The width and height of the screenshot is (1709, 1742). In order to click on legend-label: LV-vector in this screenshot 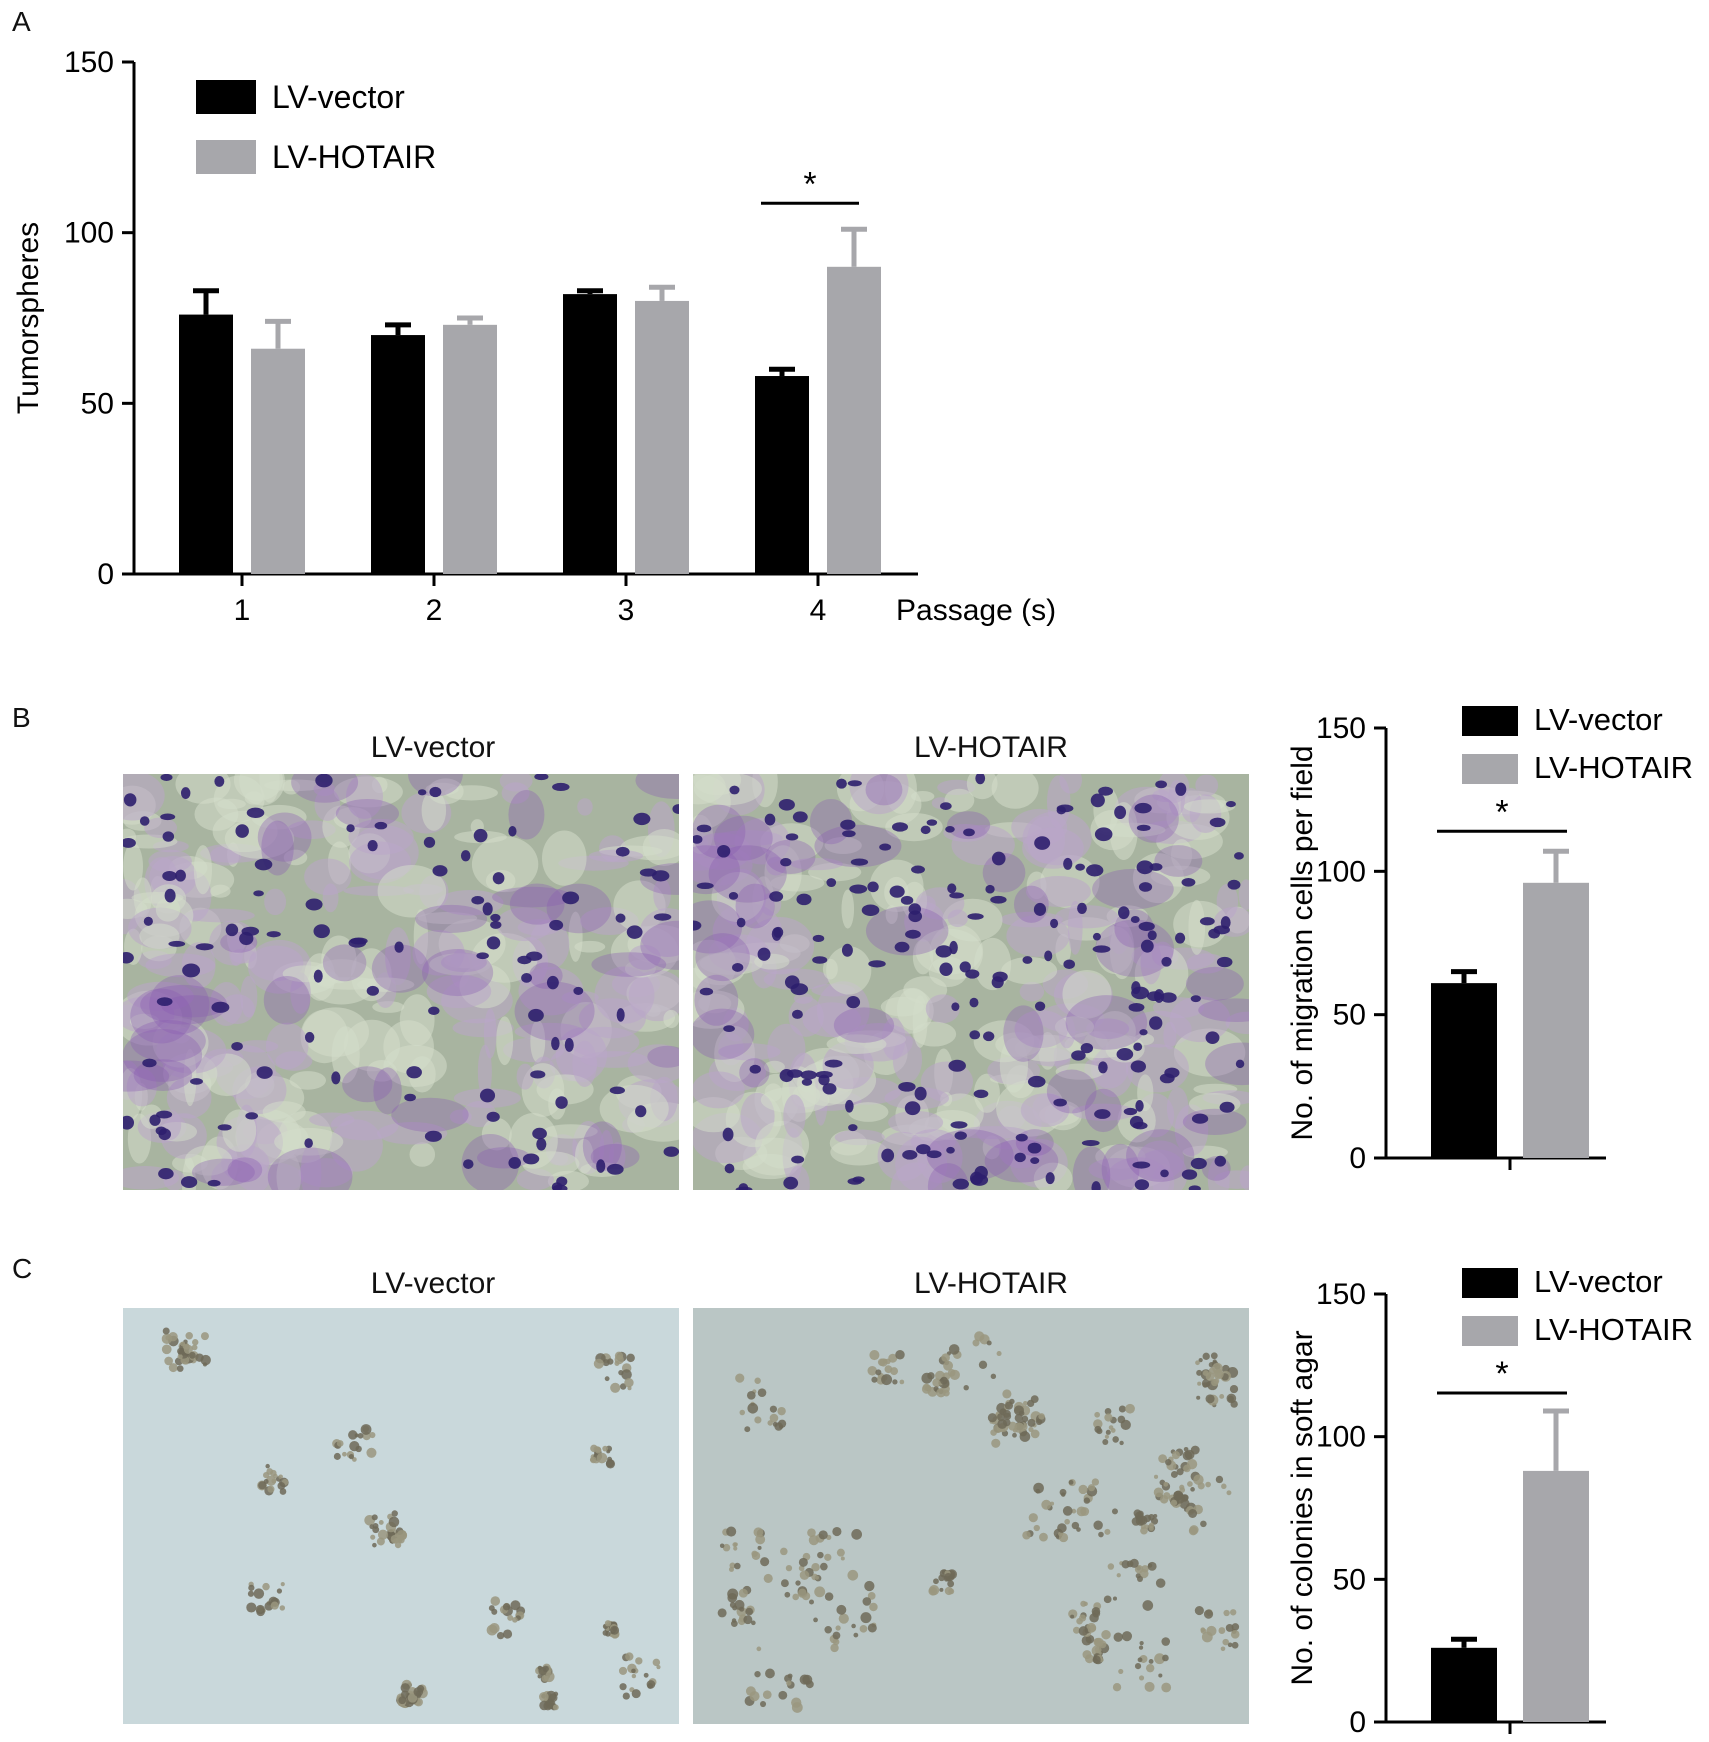, I will do `click(1598, 1281)`.